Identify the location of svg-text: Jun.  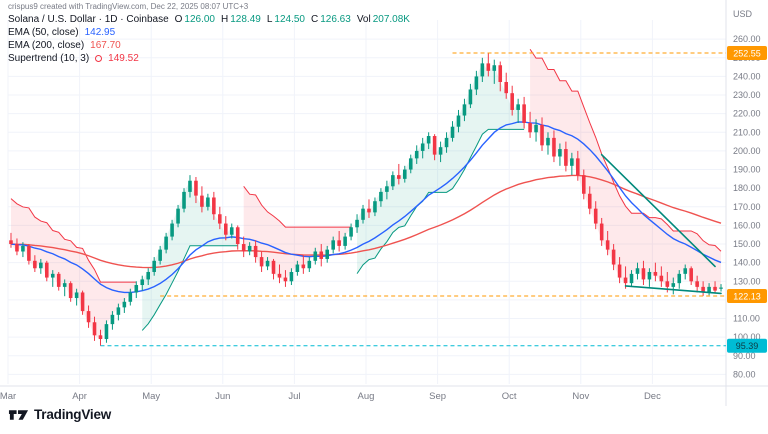
(222, 396).